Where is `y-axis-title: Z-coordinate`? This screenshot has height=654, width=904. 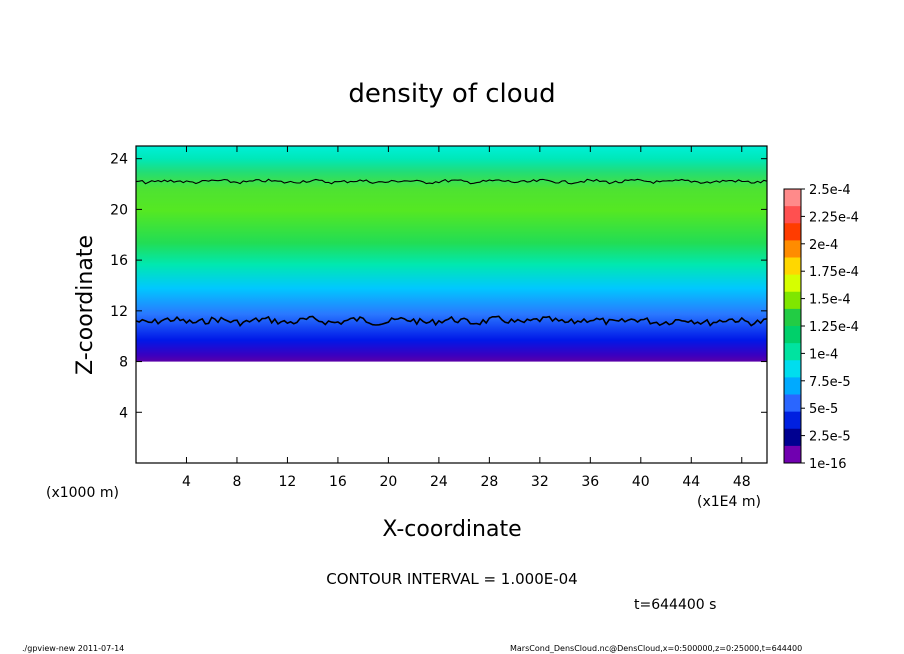 y-axis-title: Z-coordinate is located at coordinates (85, 305).